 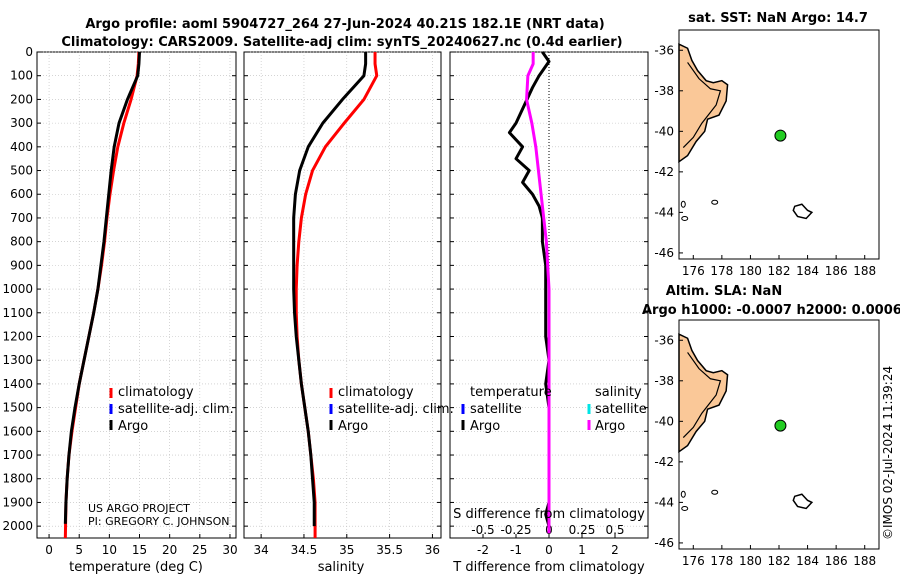 What do you see at coordinates (483, 550) in the screenshot?
I see `x-tick-label: -2` at bounding box center [483, 550].